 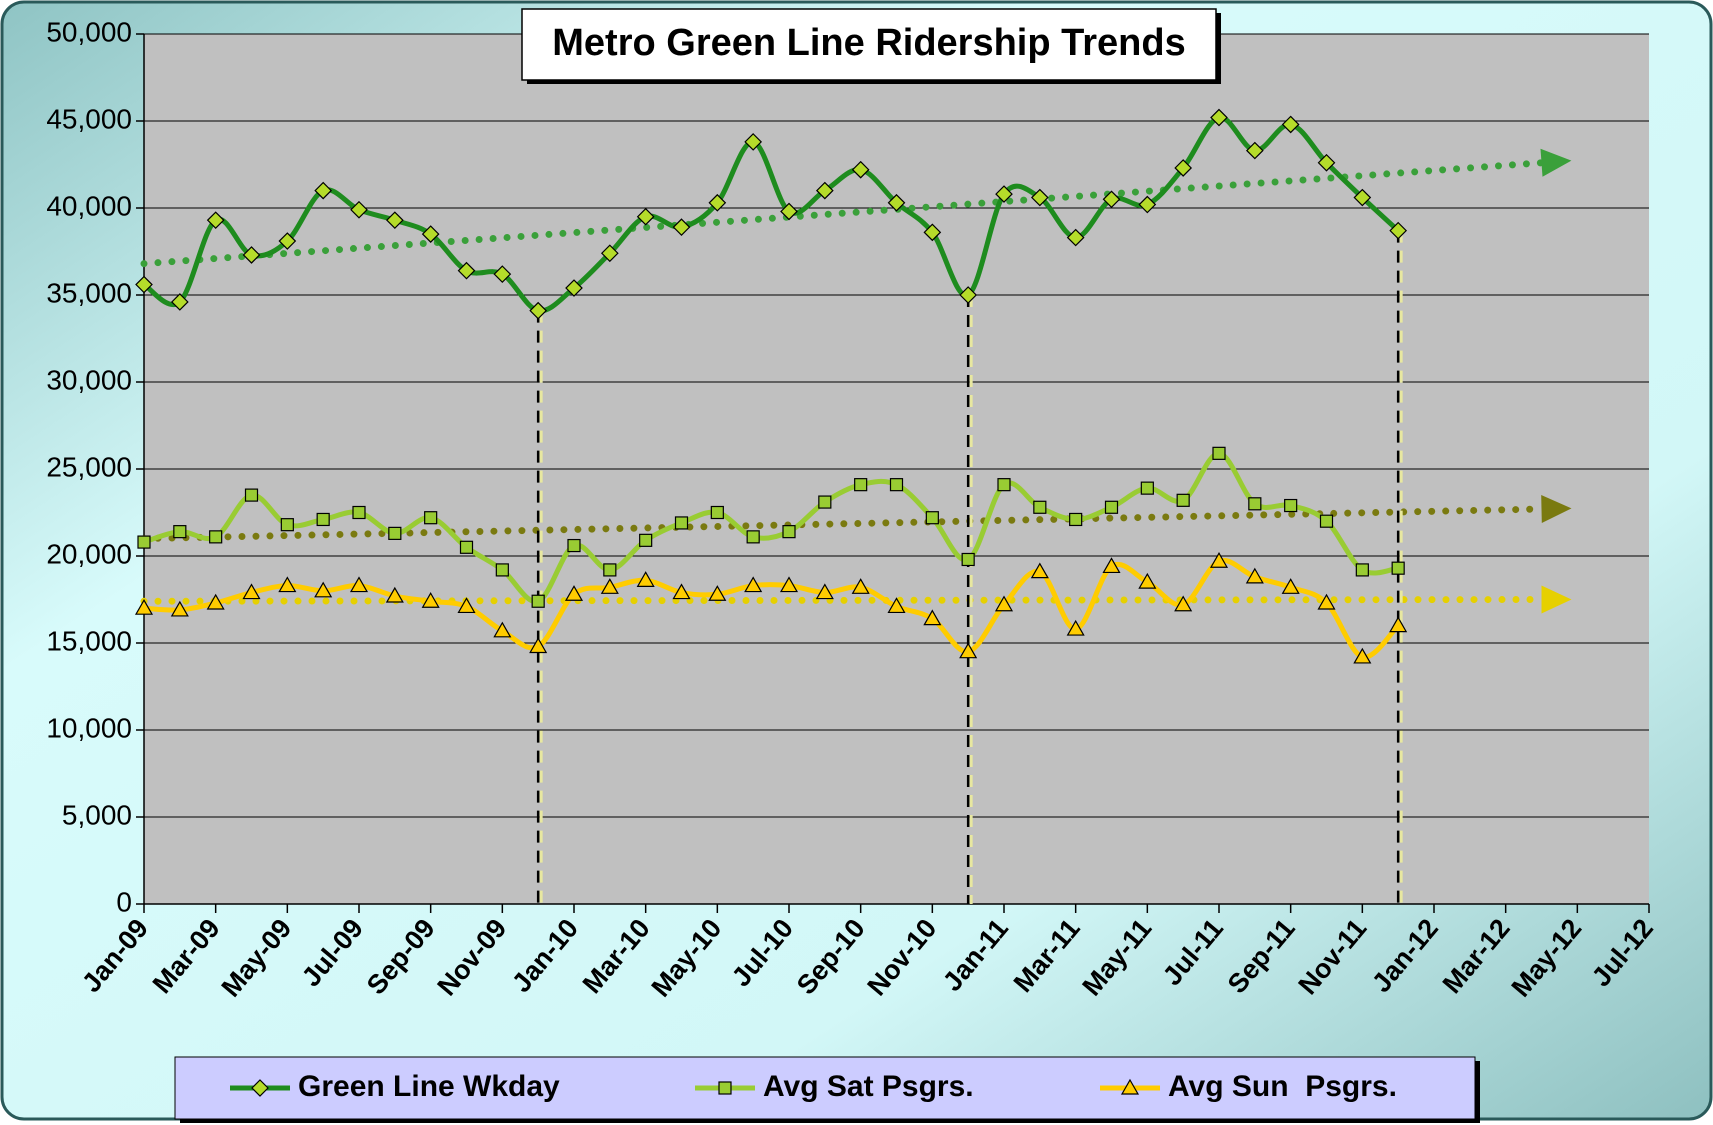 I want to click on y-tick-label: 25,000, so click(x=89, y=466).